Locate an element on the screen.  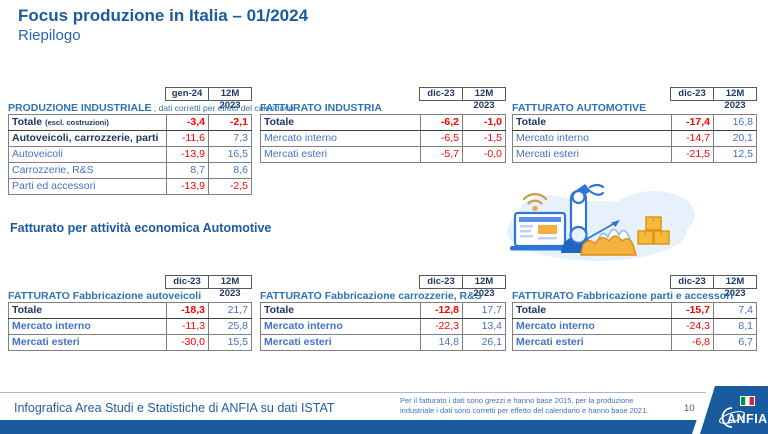
robot-arm-automation-illustration is located at coordinates (601, 222).